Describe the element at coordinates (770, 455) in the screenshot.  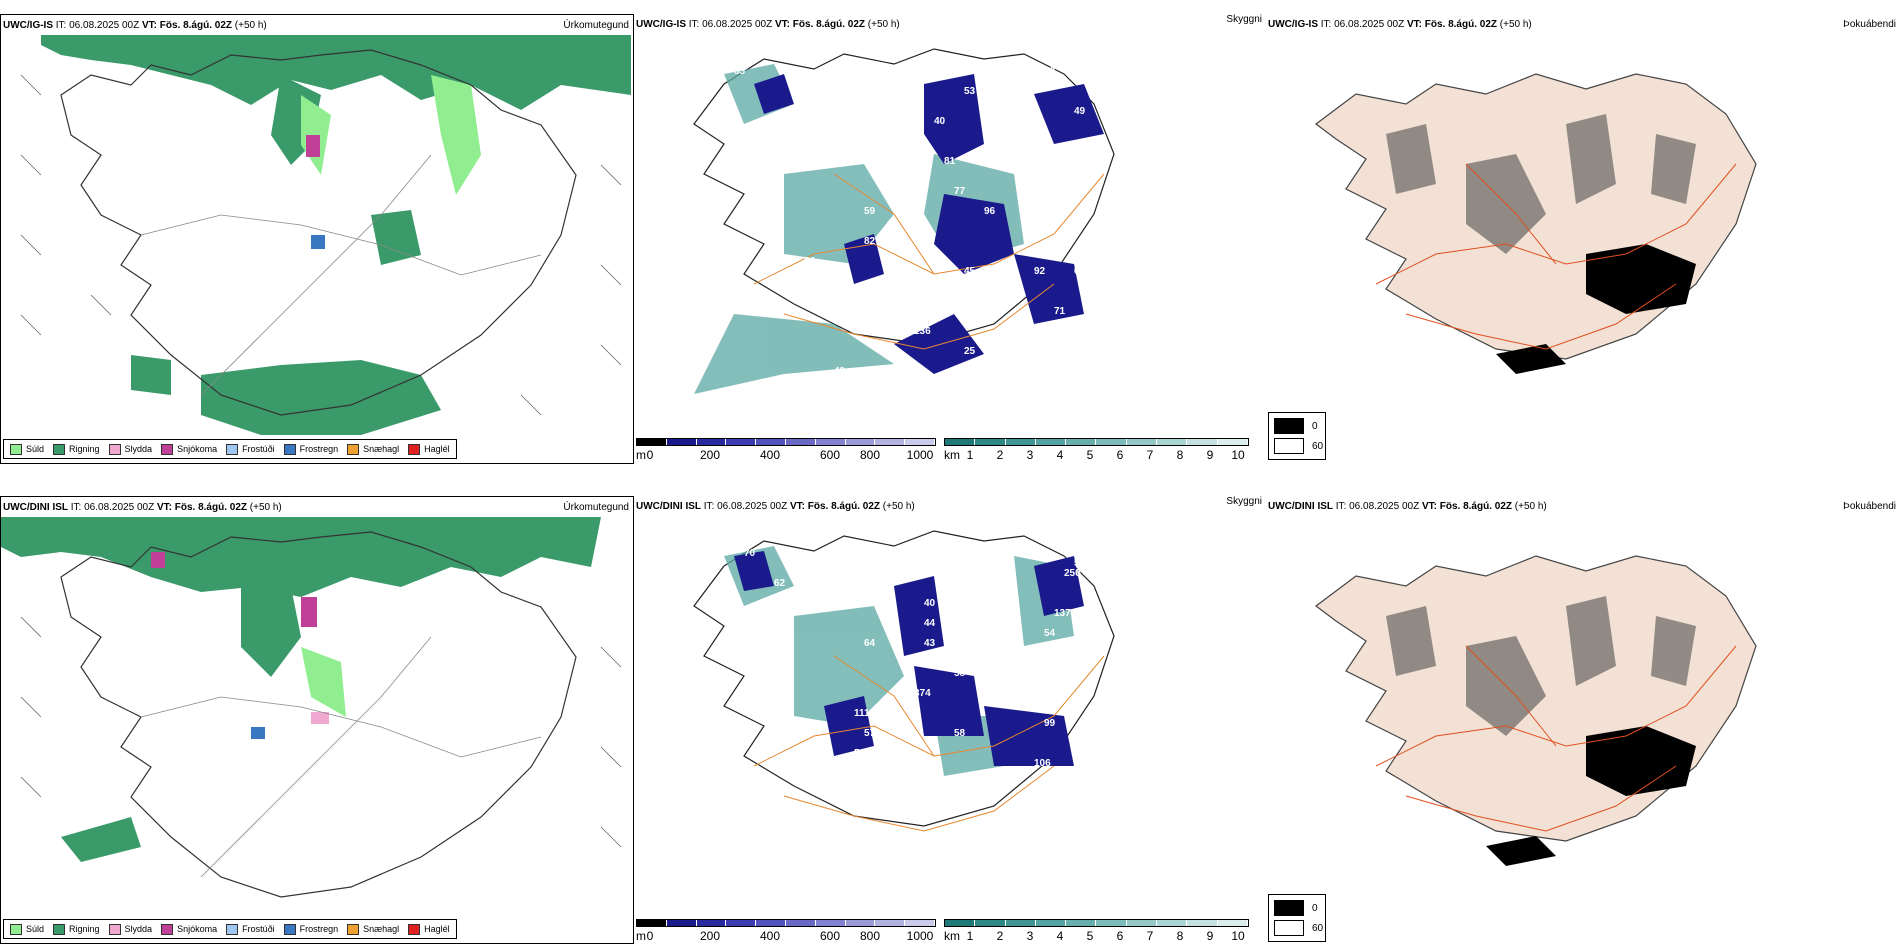
I see `ceiling-tick: 400` at that location.